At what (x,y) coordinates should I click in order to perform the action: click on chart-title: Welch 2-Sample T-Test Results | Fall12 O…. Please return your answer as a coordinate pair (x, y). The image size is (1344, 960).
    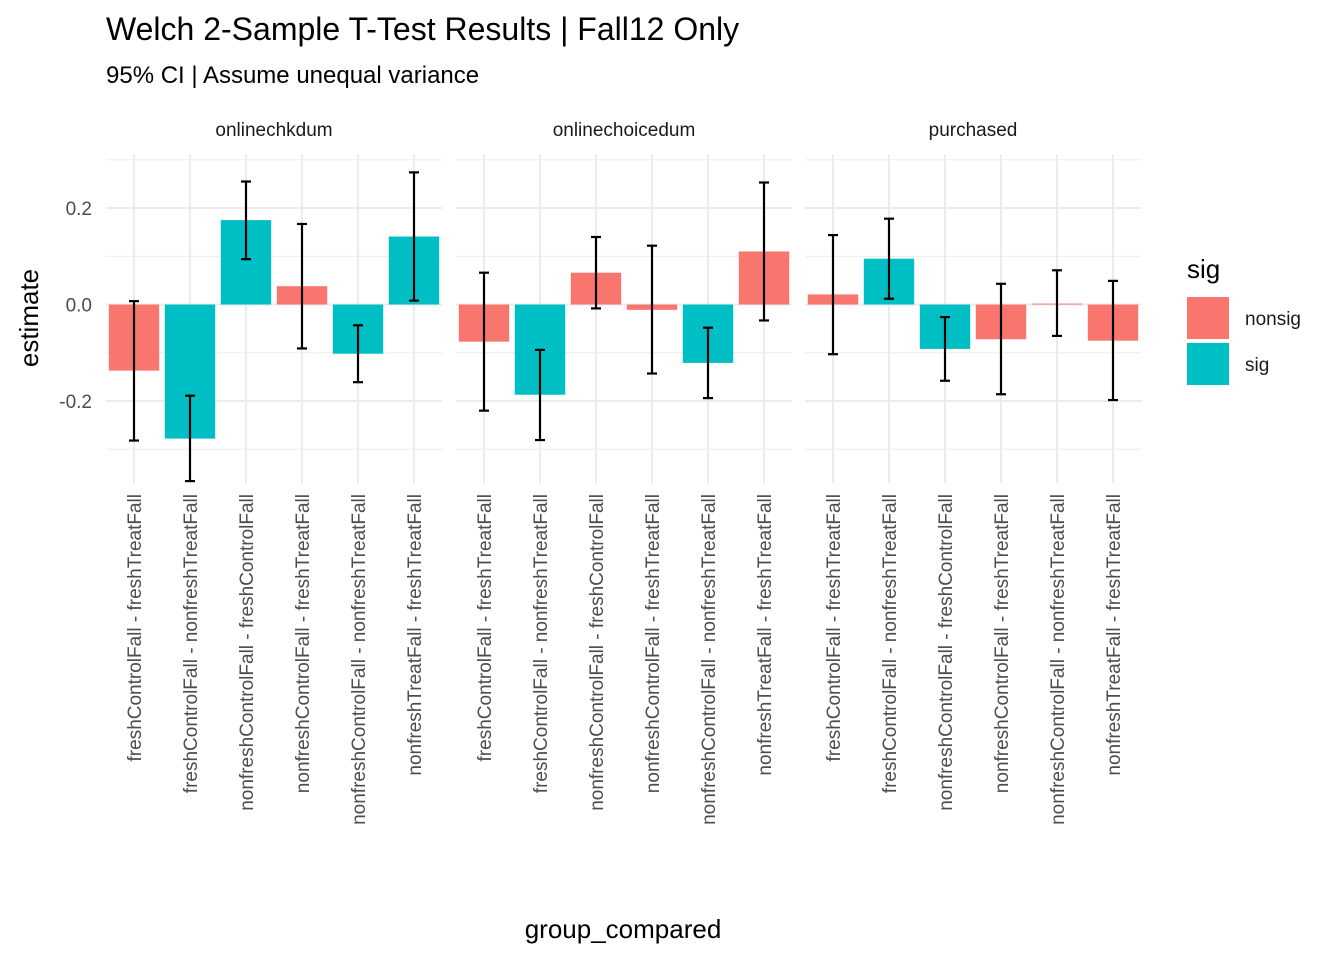
    Looking at the image, I should click on (422, 29).